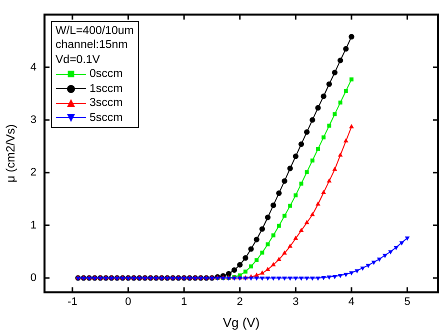  Describe the element at coordinates (73, 302) in the screenshot. I see `x-tick-label: -1` at that location.